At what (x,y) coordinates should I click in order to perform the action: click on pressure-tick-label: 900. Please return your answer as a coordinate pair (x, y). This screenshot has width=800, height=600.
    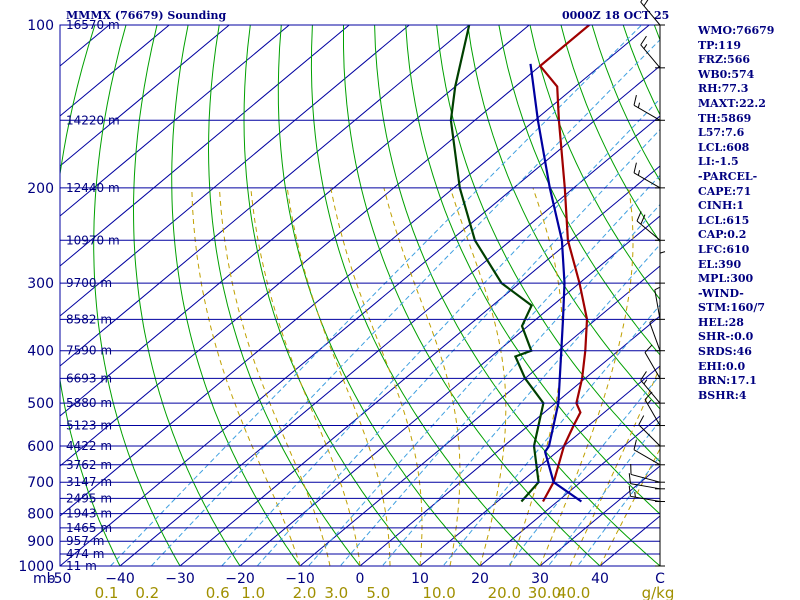
    Looking at the image, I should click on (40, 542).